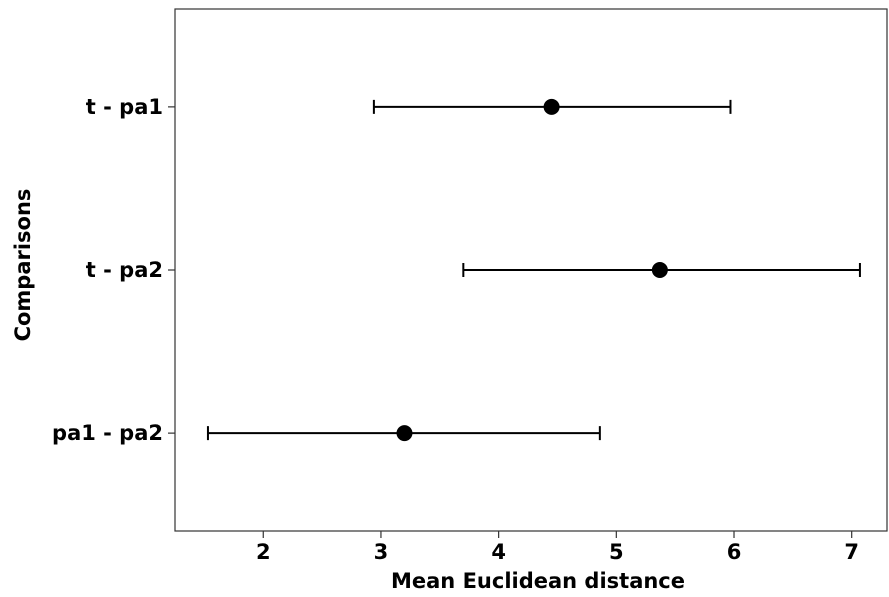  What do you see at coordinates (557, 547) in the screenshot?
I see `x-axis: 2 3 4 5 6 7` at bounding box center [557, 547].